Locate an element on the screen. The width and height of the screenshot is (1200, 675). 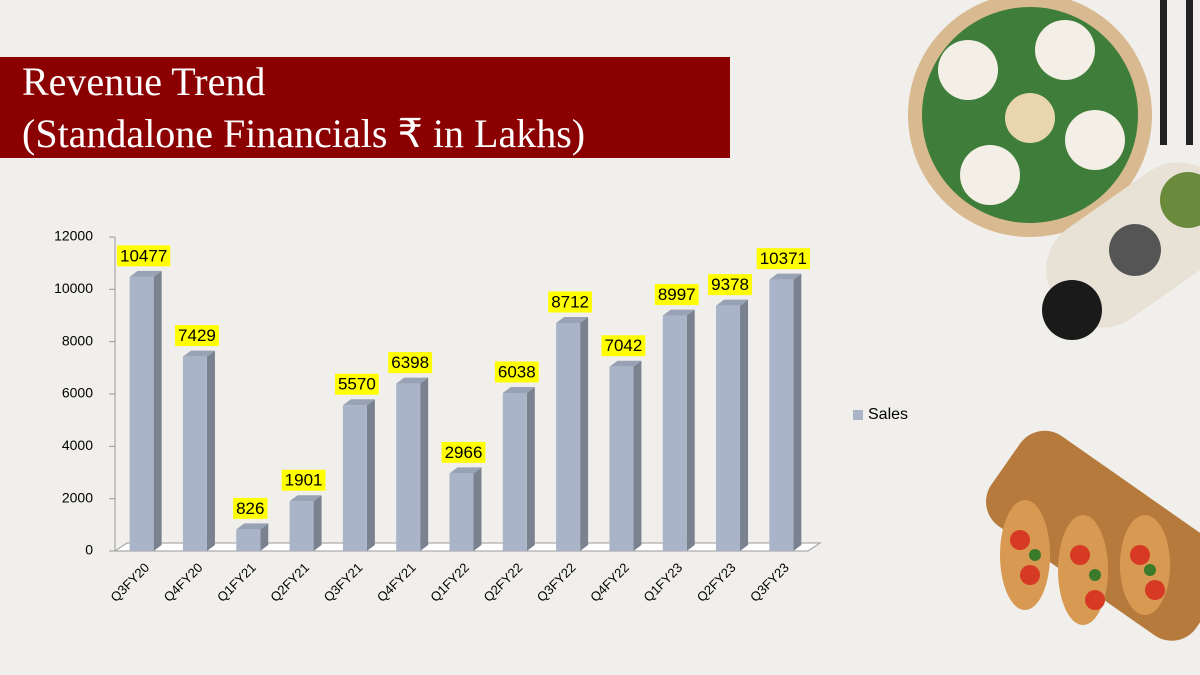
value-label-group: 7429 is located at coordinates (197, 336).